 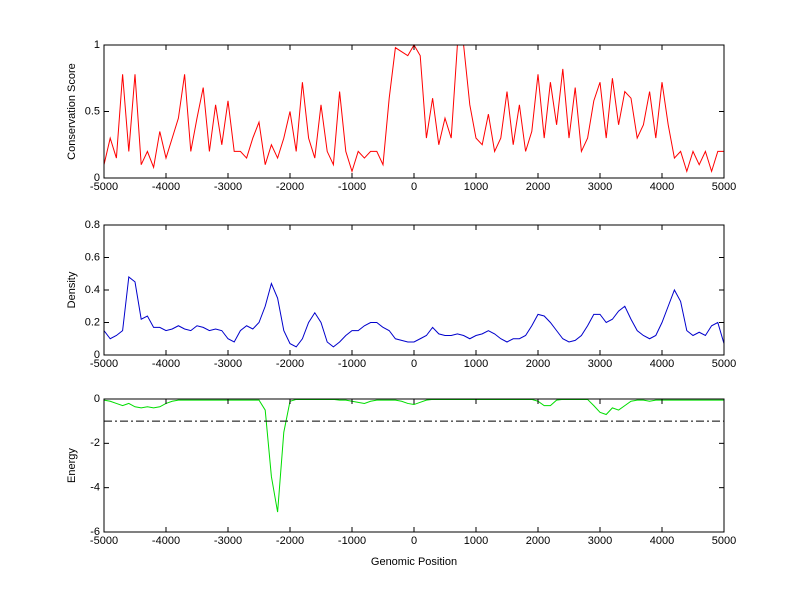 I want to click on y-axis-label: Conservation Score, so click(x=72, y=111).